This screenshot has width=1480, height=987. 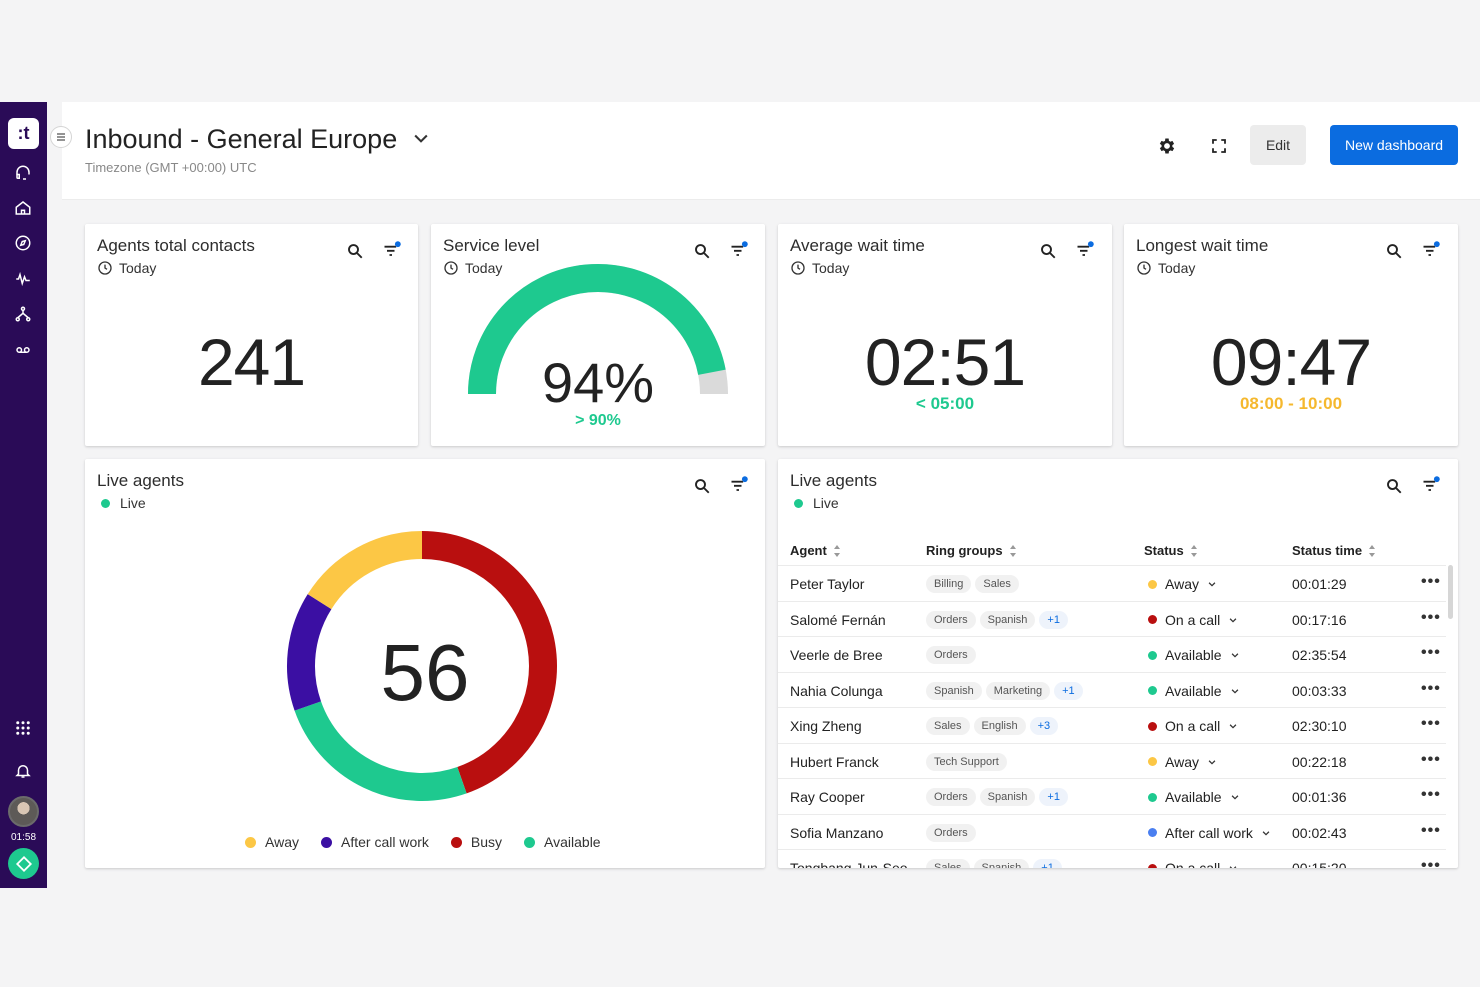 What do you see at coordinates (23, 811) in the screenshot?
I see `avatar` at bounding box center [23, 811].